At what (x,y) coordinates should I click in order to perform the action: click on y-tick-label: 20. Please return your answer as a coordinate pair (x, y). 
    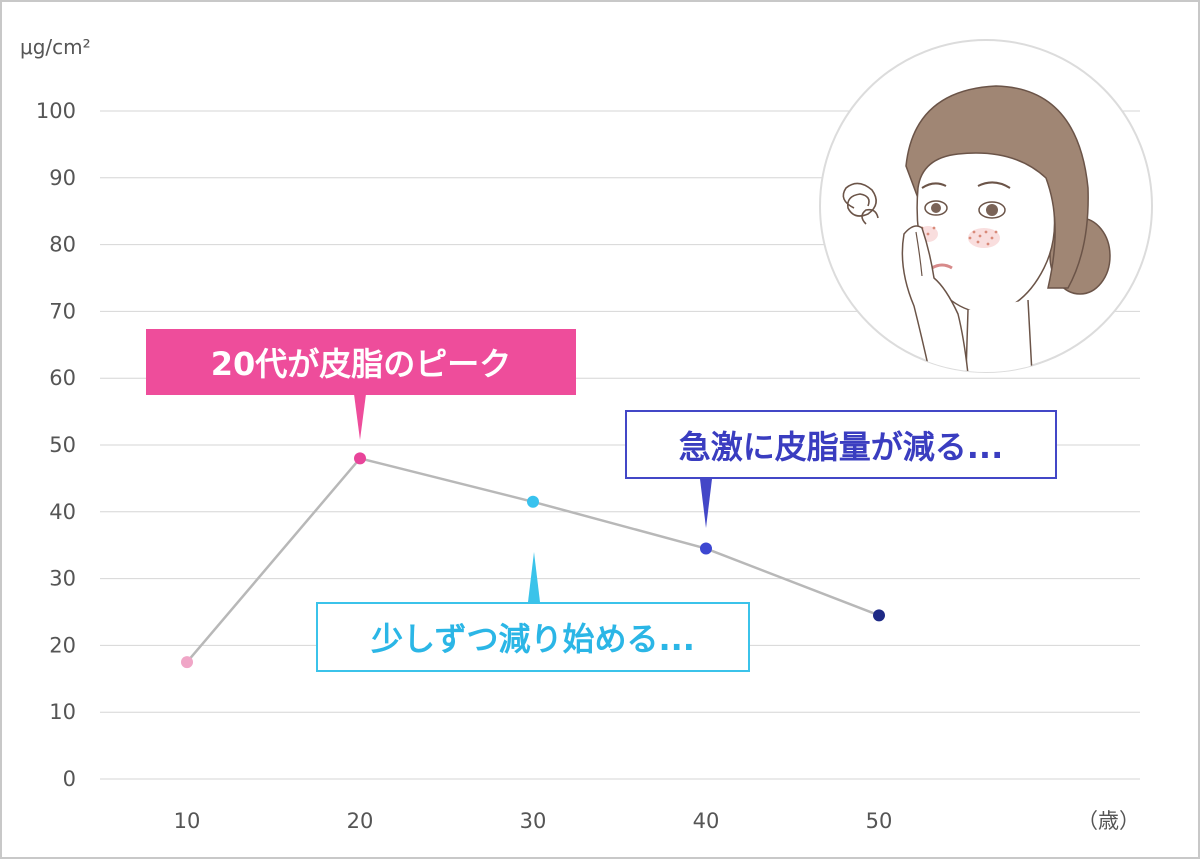
    Looking at the image, I should click on (62, 645).